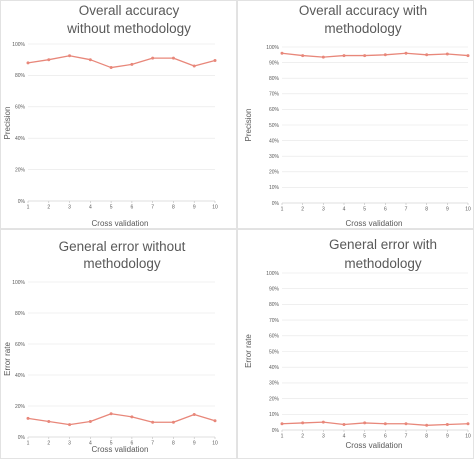 The image size is (474, 464). Describe the element at coordinates (129, 10) in the screenshot. I see `chart-title-line: Overall accuracy` at that location.